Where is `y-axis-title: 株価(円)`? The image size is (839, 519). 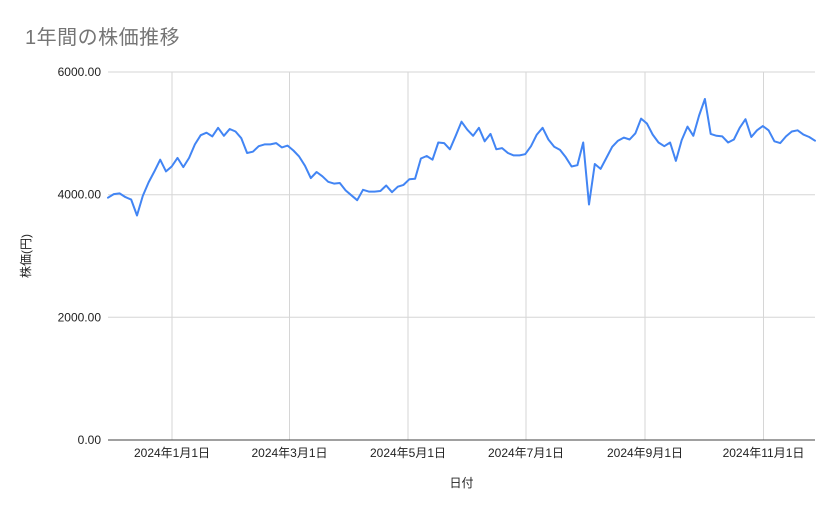 y-axis-title: 株価(円) is located at coordinates (25, 256).